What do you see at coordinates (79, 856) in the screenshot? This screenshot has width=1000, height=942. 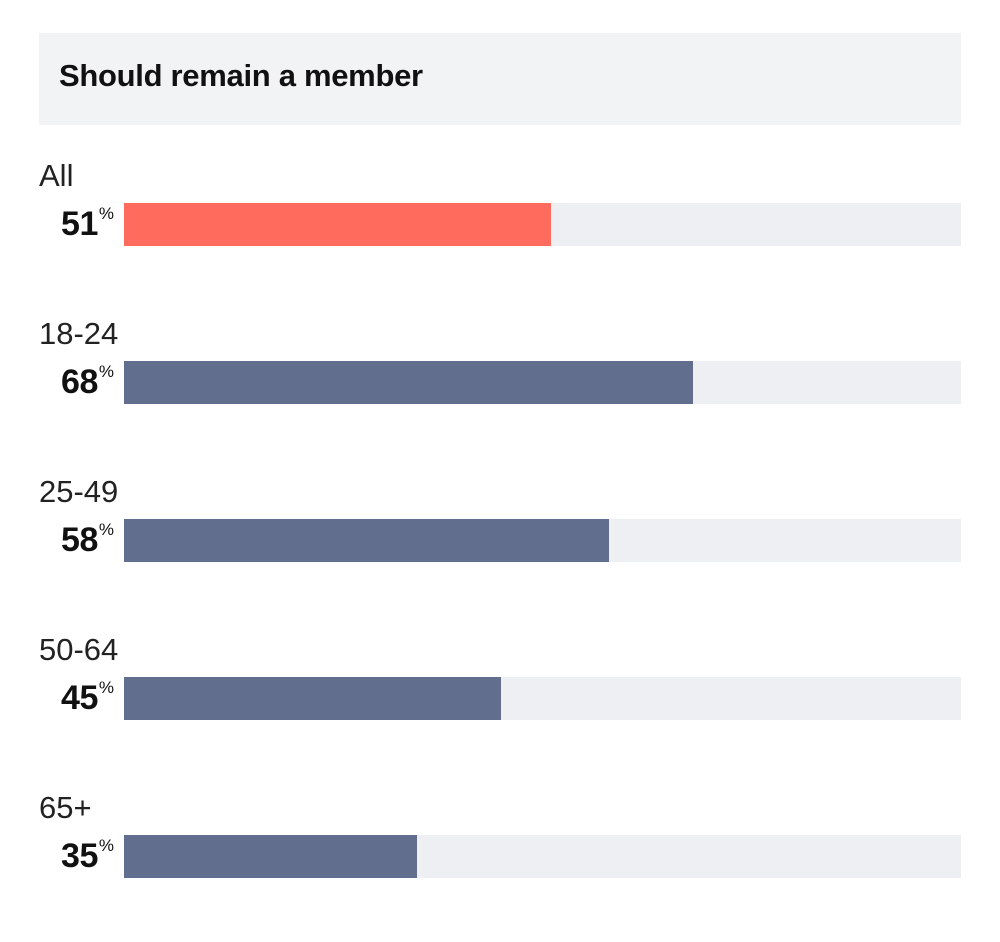 I see `value-number: 35` at bounding box center [79, 856].